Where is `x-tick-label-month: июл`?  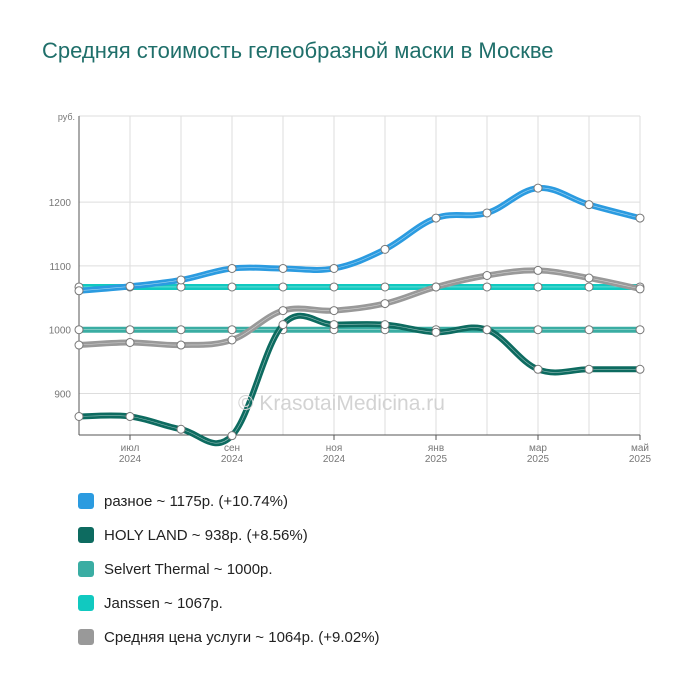
x-tick-label-month: июл is located at coordinates (130, 448).